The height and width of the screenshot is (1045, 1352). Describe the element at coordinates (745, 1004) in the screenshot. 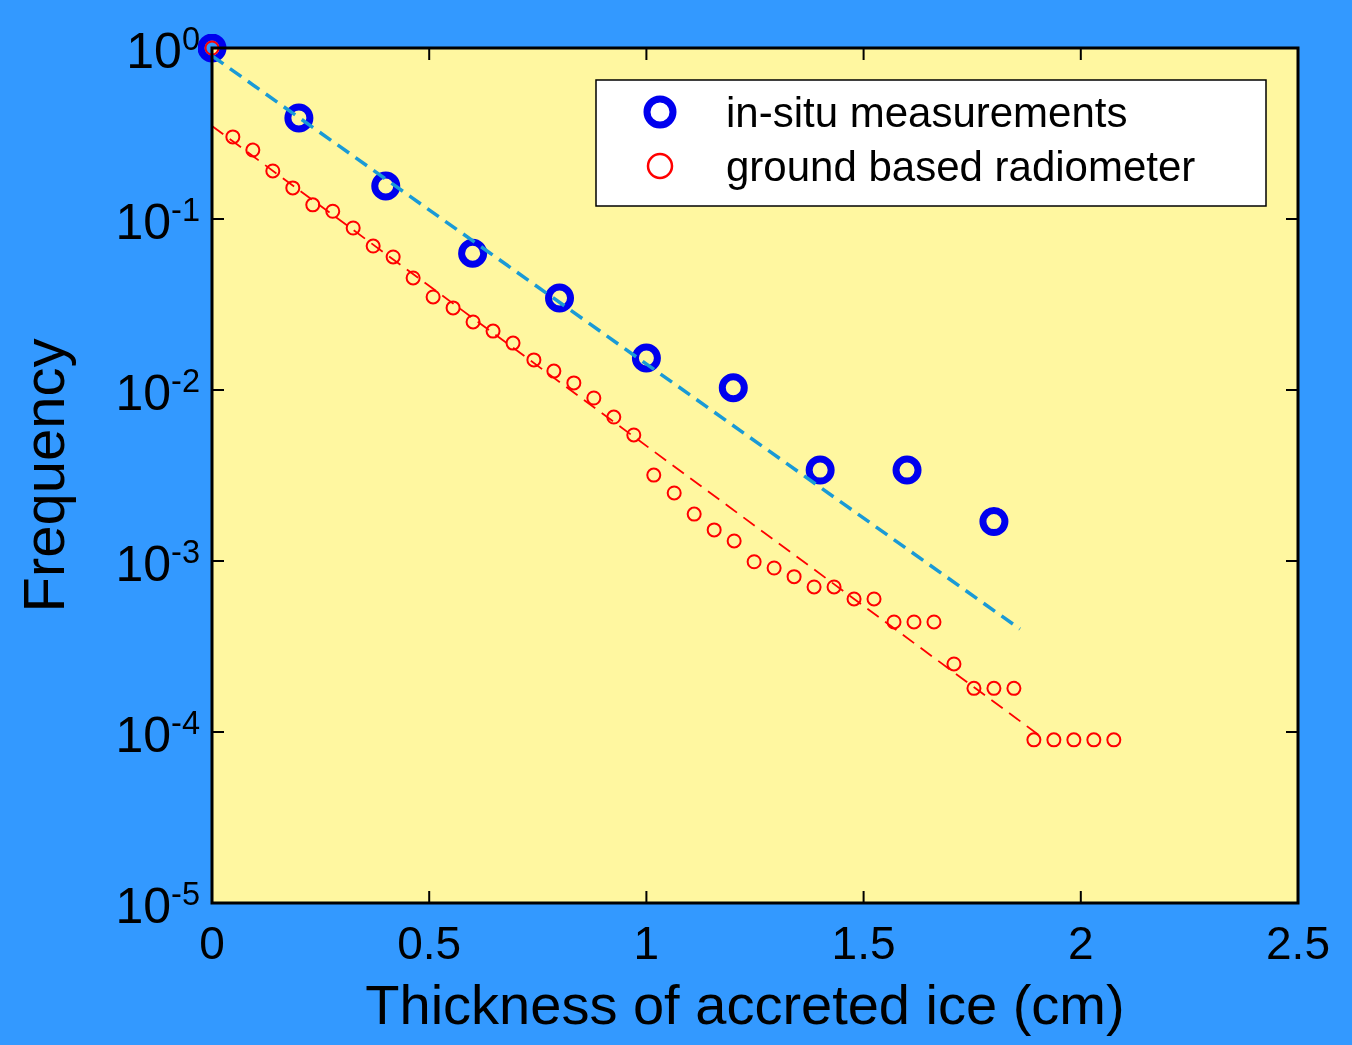

I see `x-axis-title: Thickness of accreted ice (cm)` at that location.